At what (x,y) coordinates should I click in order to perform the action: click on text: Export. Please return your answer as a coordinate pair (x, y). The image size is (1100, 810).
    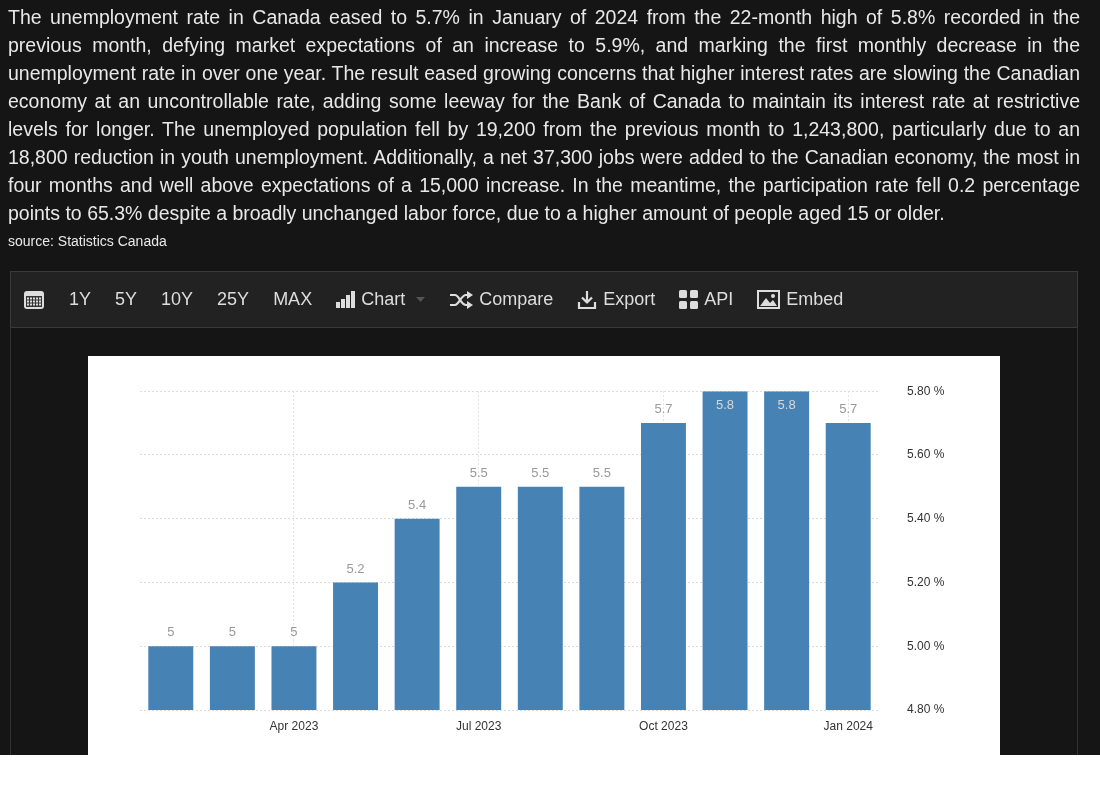
    Looking at the image, I should click on (629, 299).